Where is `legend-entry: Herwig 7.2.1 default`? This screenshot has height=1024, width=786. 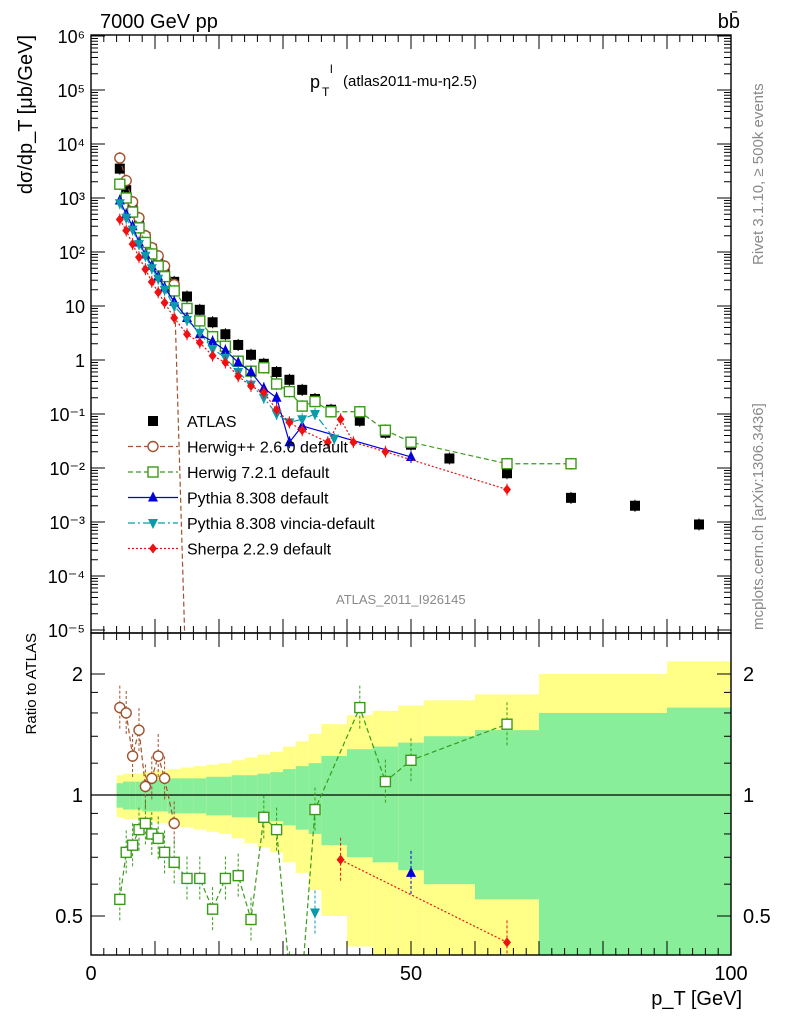
legend-entry: Herwig 7.2.1 default is located at coordinates (258, 473).